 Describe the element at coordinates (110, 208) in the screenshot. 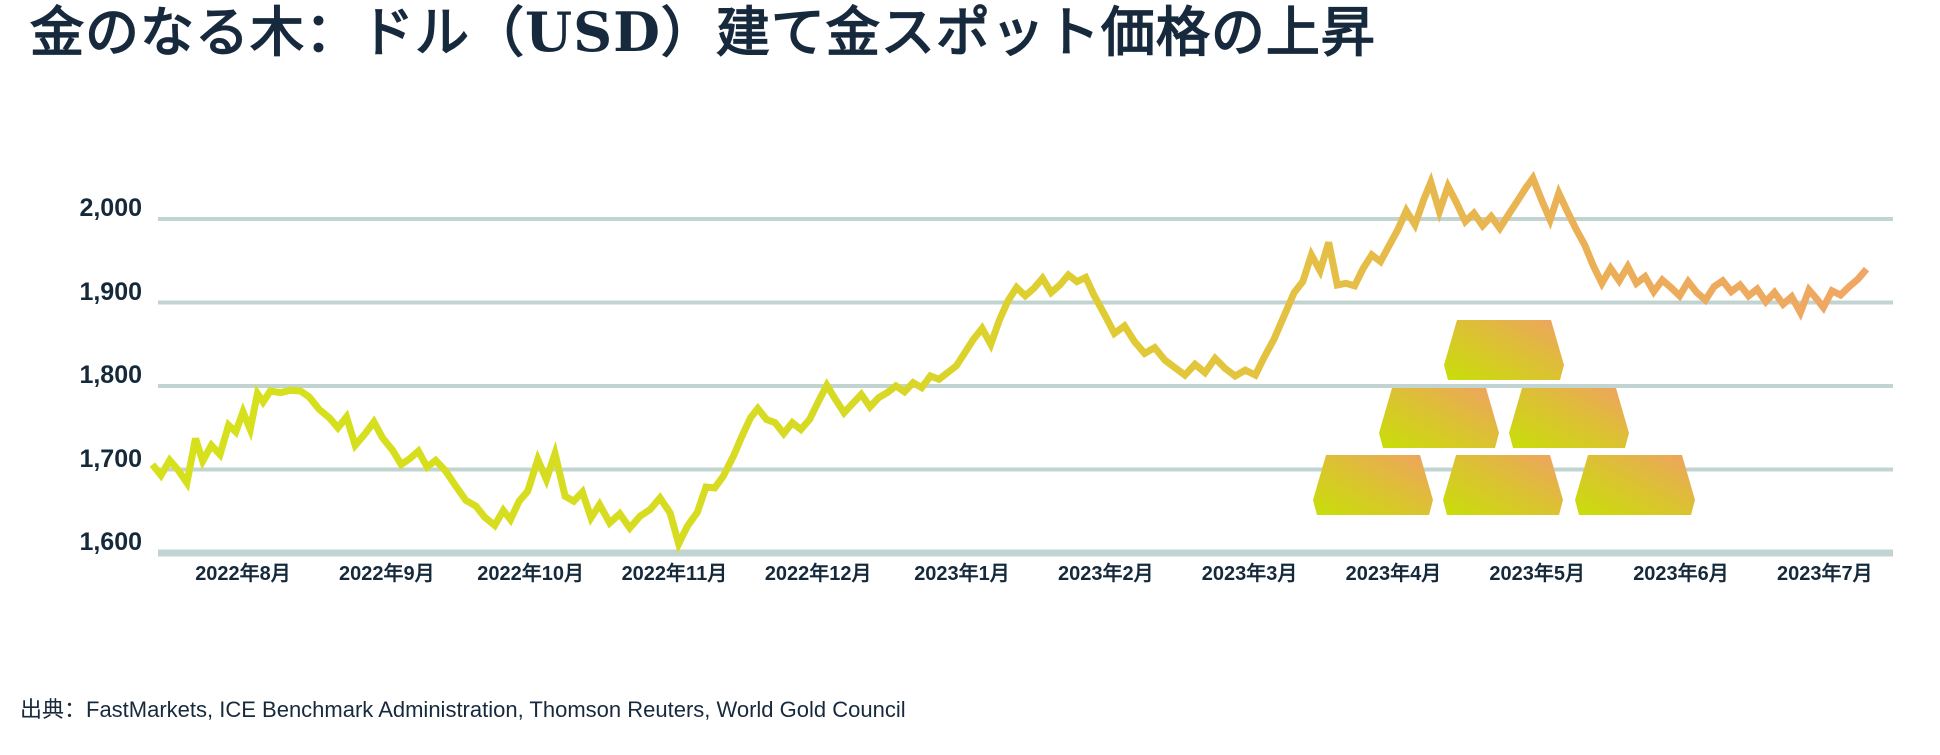

I see `y-axis-label-2000: 2,000` at that location.